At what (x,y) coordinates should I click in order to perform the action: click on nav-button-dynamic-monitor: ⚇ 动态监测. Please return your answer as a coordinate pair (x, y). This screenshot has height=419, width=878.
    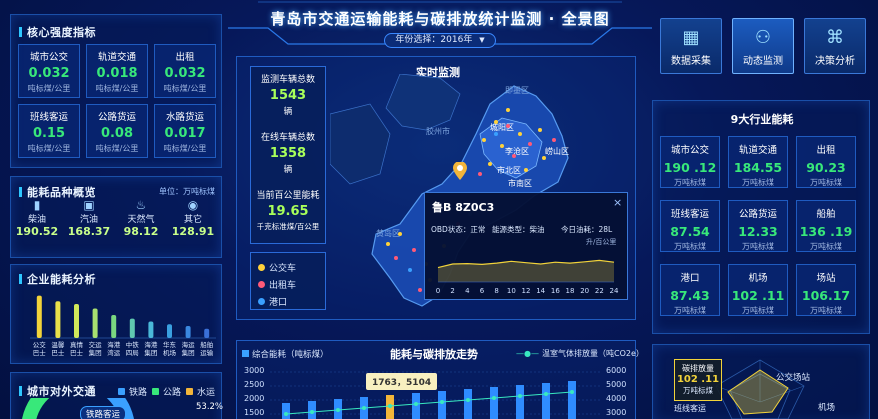
    Looking at the image, I should click on (763, 46).